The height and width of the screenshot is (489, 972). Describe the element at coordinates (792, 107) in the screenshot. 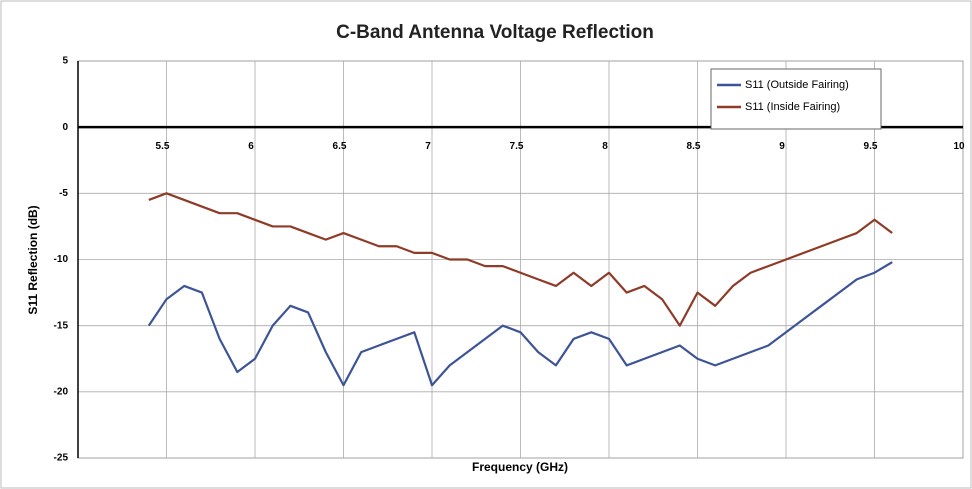

I see `legend-label: S11 (Inside Fairing)` at that location.